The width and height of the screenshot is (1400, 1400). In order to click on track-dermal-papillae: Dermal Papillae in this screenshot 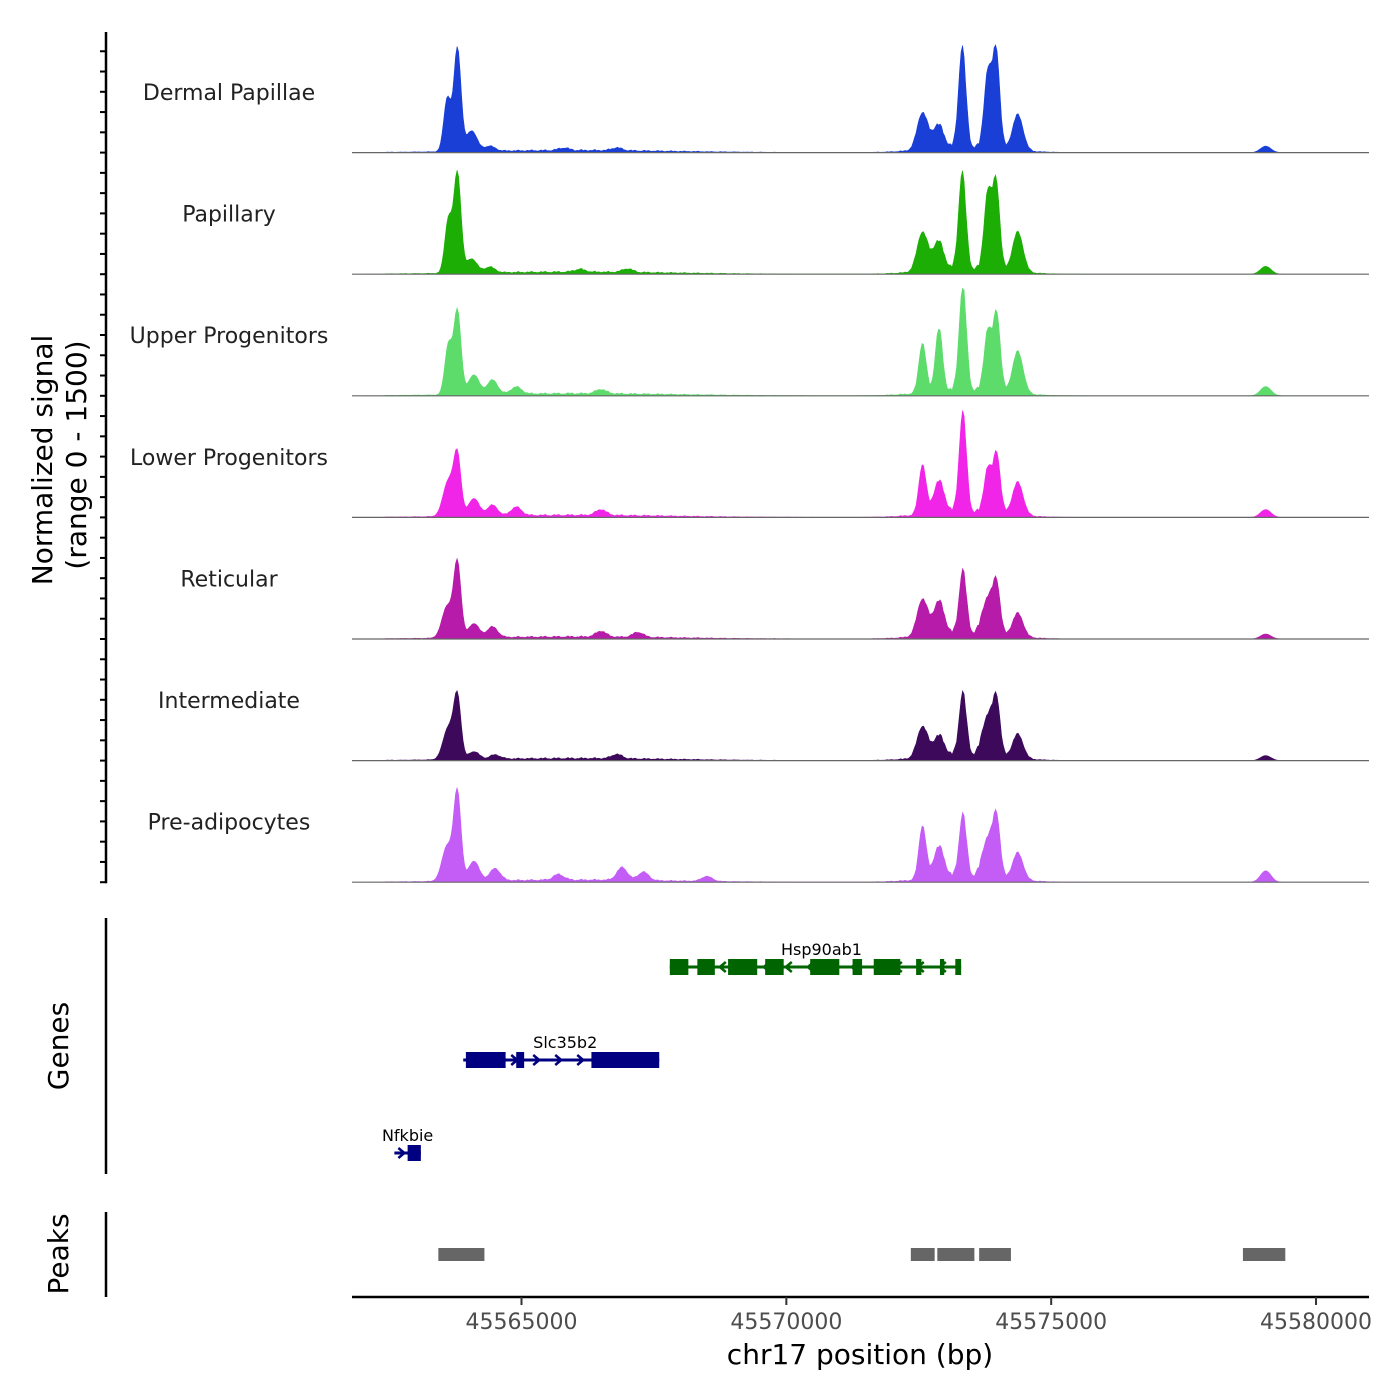, I will do `click(734, 99)`.